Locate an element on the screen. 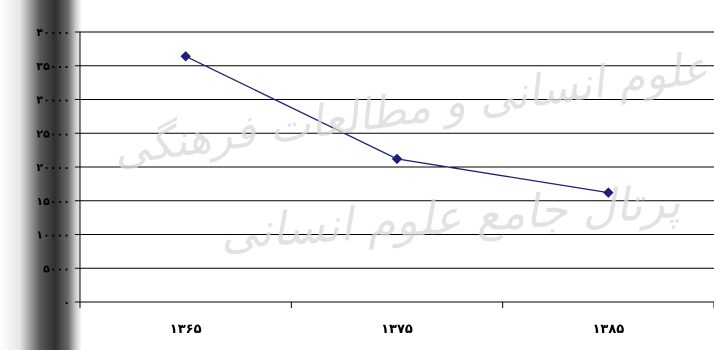  x-tick-label: ۱۳۷۵ is located at coordinates (397, 329).